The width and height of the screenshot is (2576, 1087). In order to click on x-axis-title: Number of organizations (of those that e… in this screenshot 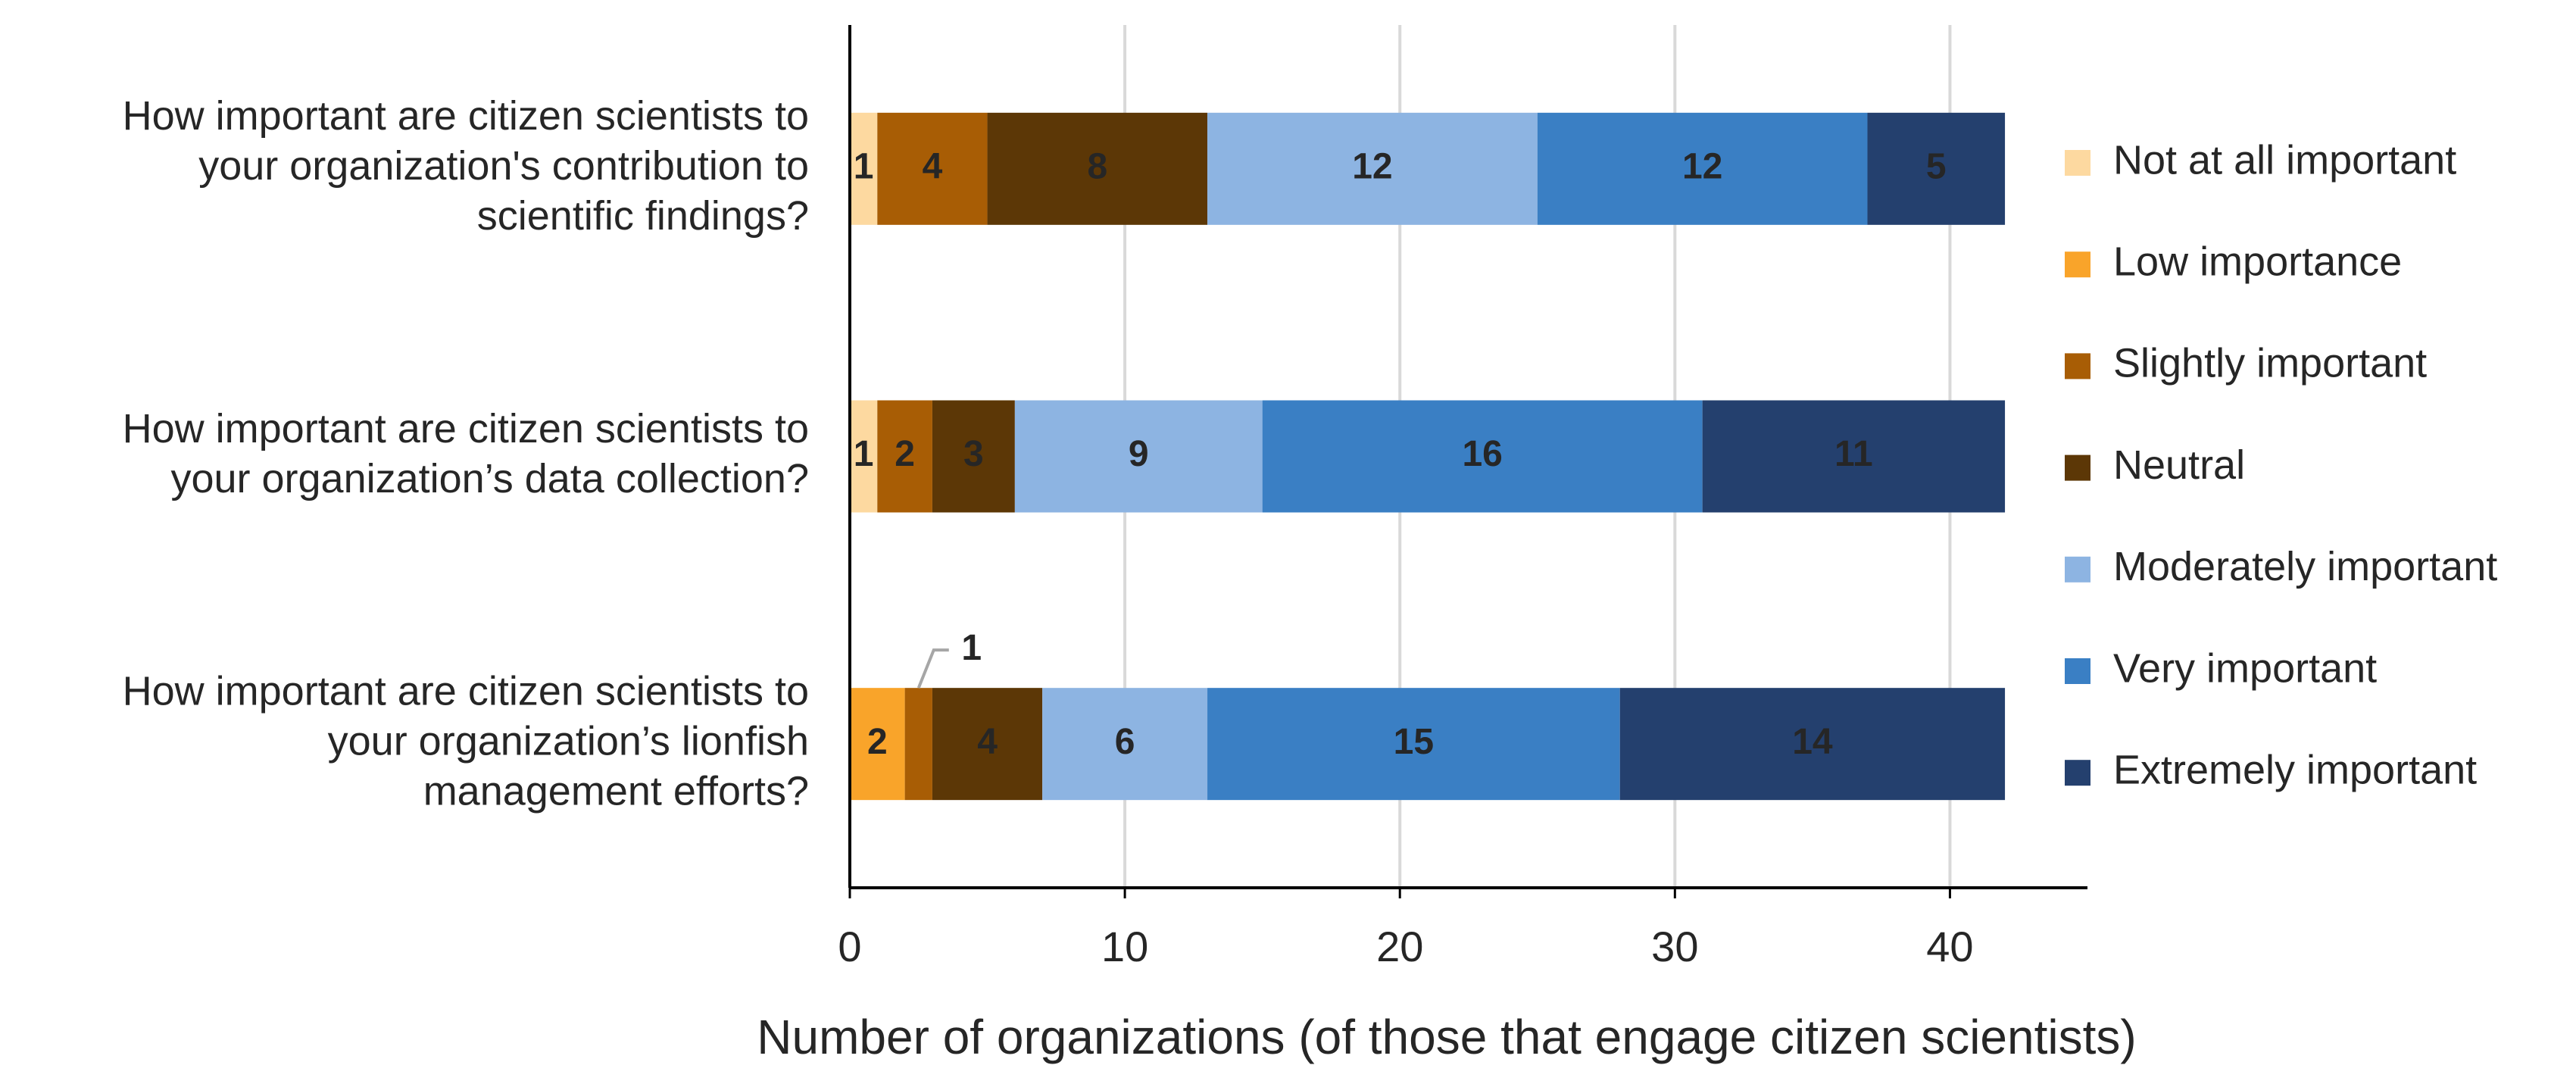, I will do `click(1447, 1037)`.